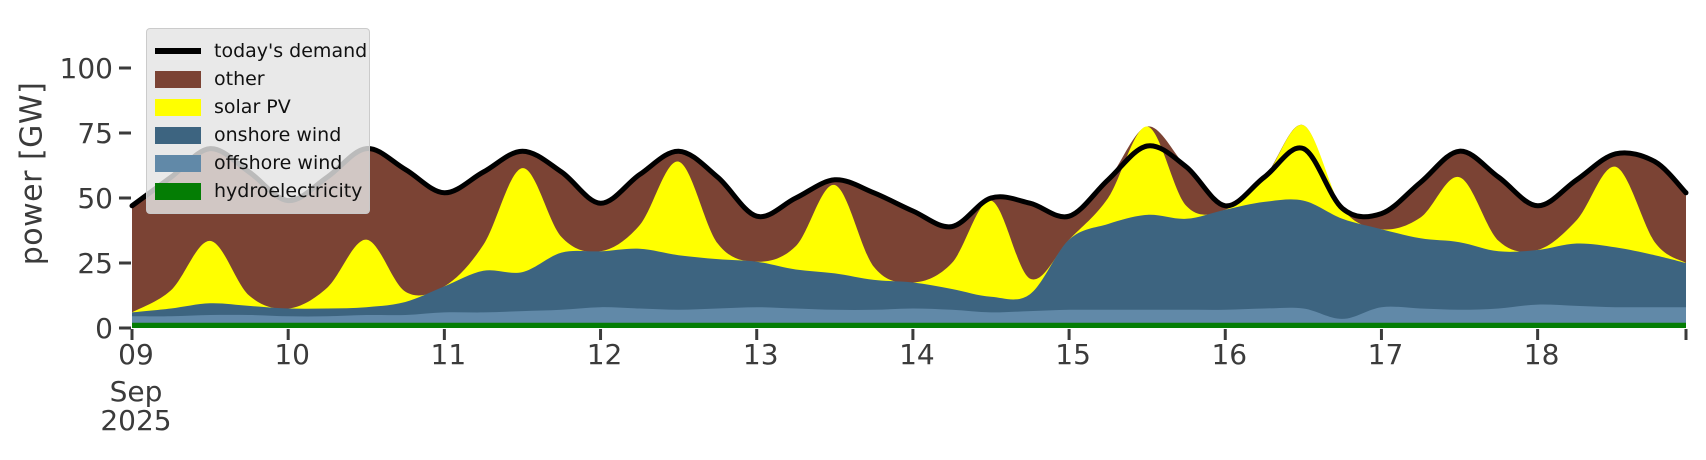 This screenshot has width=1706, height=460. I want to click on other-swatch, so click(178, 79).